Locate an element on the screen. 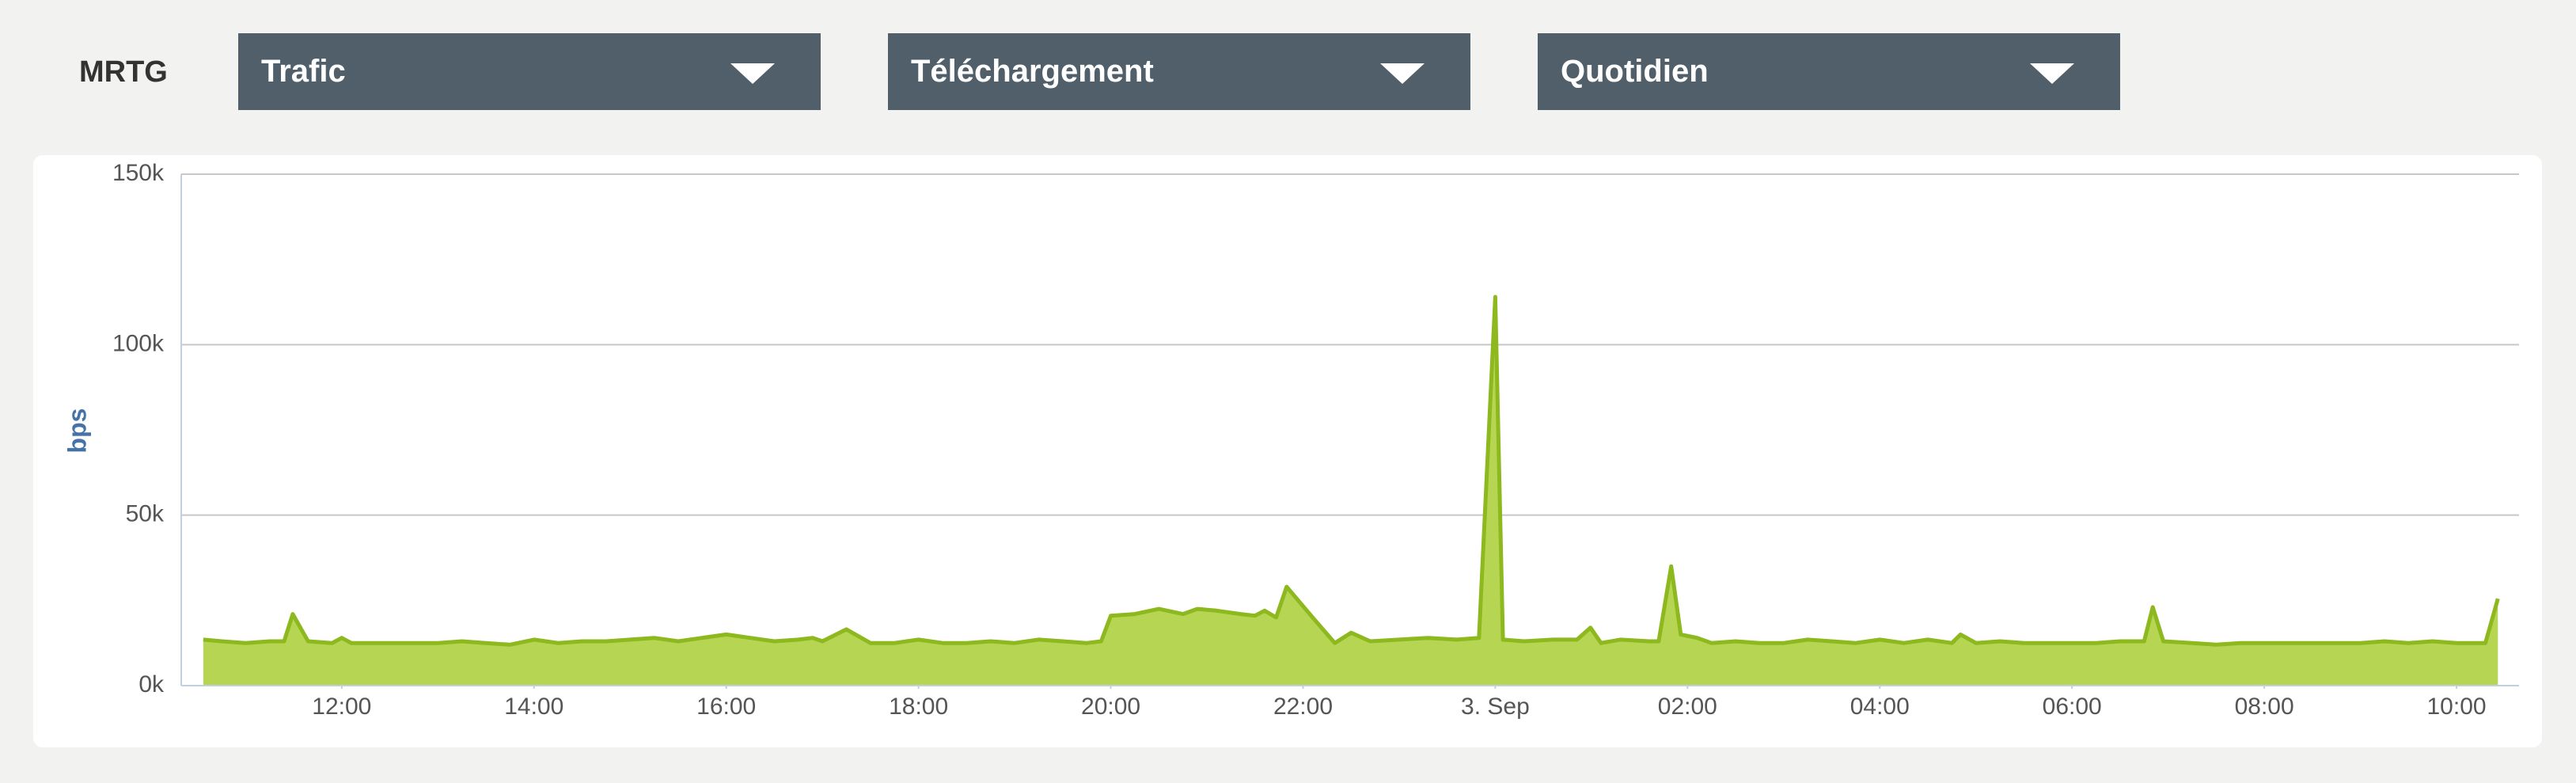 The height and width of the screenshot is (783, 2576). dropdown: Quotidien is located at coordinates (1829, 71).